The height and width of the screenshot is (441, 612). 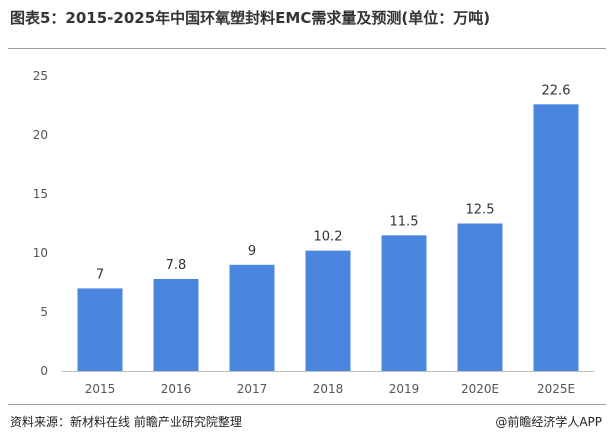 What do you see at coordinates (40, 223) in the screenshot?
I see `y-axis: 0 5 10 15 20 25` at bounding box center [40, 223].